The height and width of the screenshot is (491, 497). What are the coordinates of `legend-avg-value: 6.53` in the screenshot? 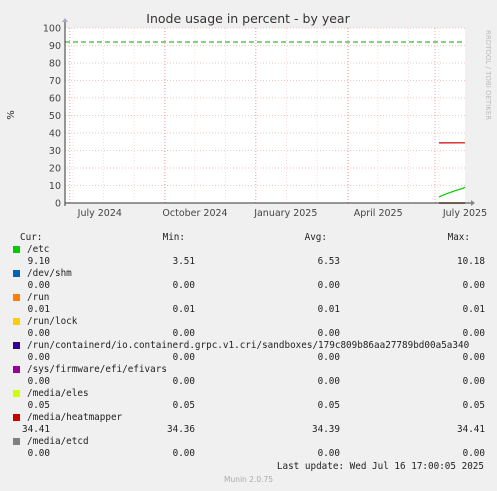 It's located at (328, 261).